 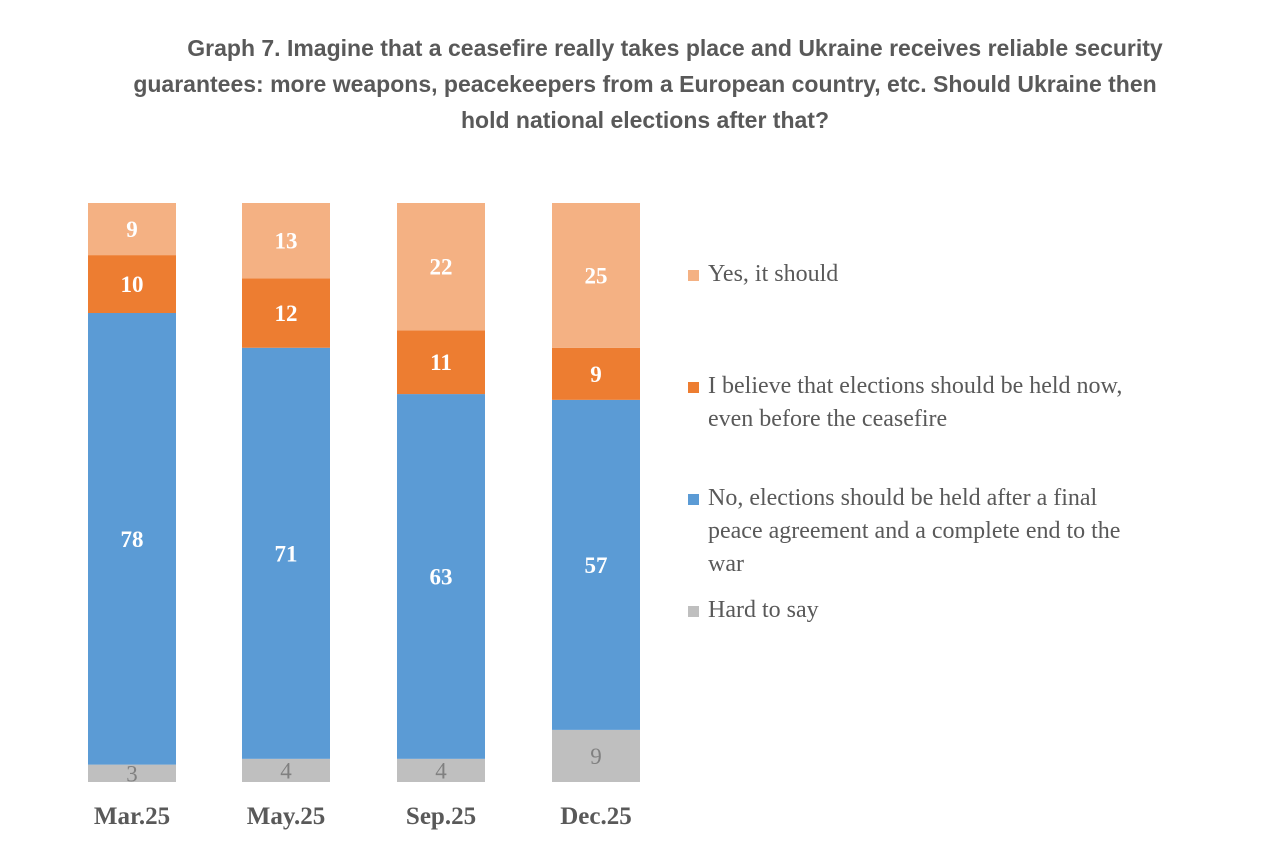 What do you see at coordinates (828, 419) in the screenshot?
I see `legend-label: even before the ceasefire` at bounding box center [828, 419].